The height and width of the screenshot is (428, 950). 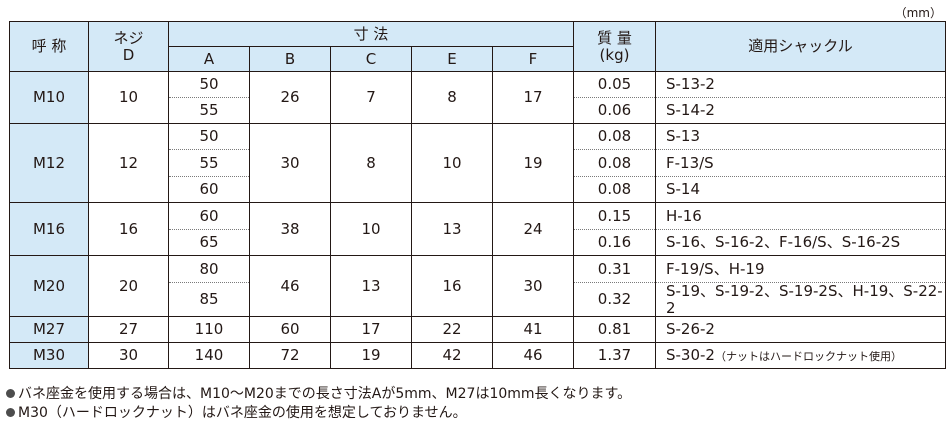 I want to click on cell-shackle: S-19、S-19-2、S-19-2S、H-19、S-22-2, so click(x=800, y=299).